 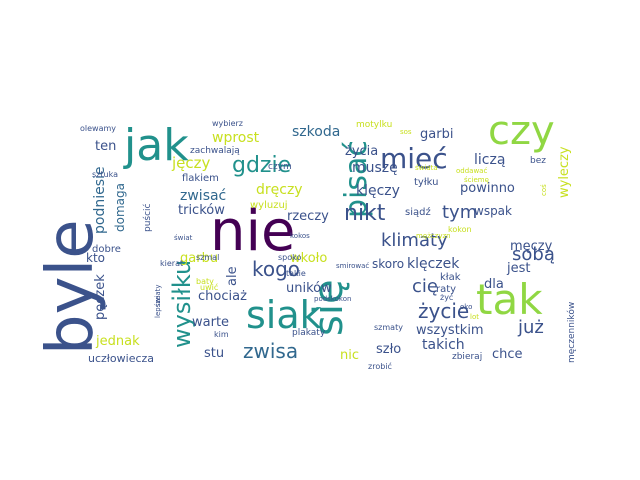 I want to click on cloud-word: chce, so click(x=507, y=354).